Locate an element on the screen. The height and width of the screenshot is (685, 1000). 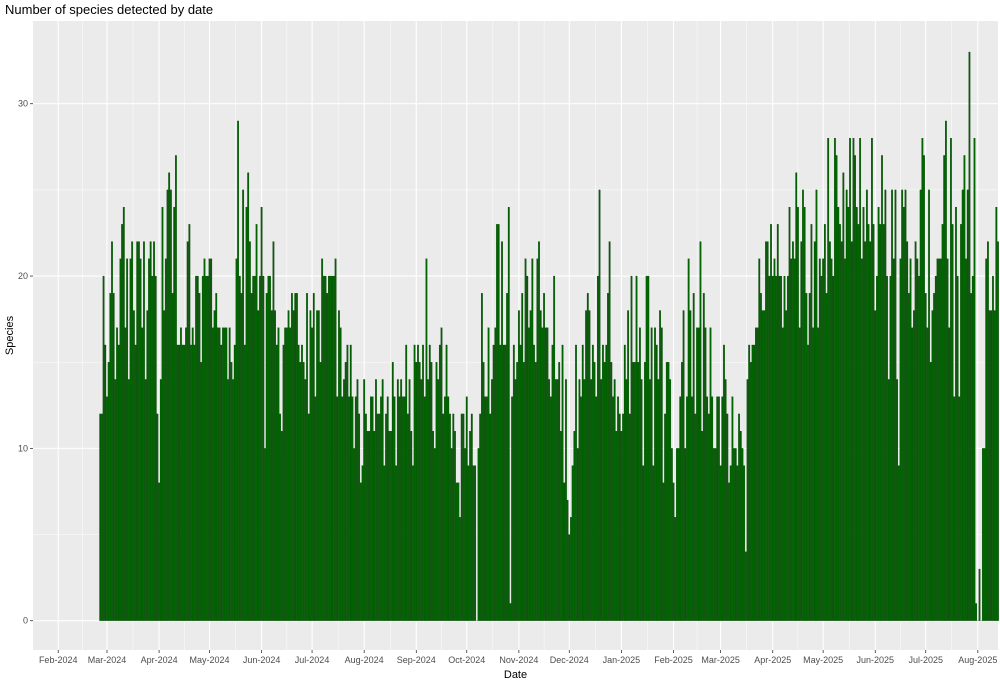
x-tick-label: Mar-2024 is located at coordinates (107, 660).